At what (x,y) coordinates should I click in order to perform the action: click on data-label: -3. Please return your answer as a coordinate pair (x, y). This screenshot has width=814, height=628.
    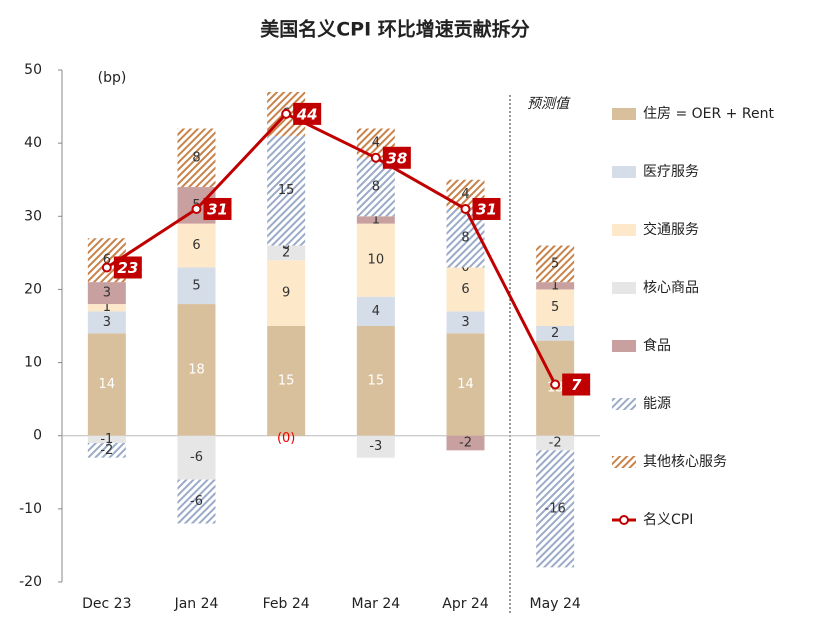
    Looking at the image, I should click on (375, 446).